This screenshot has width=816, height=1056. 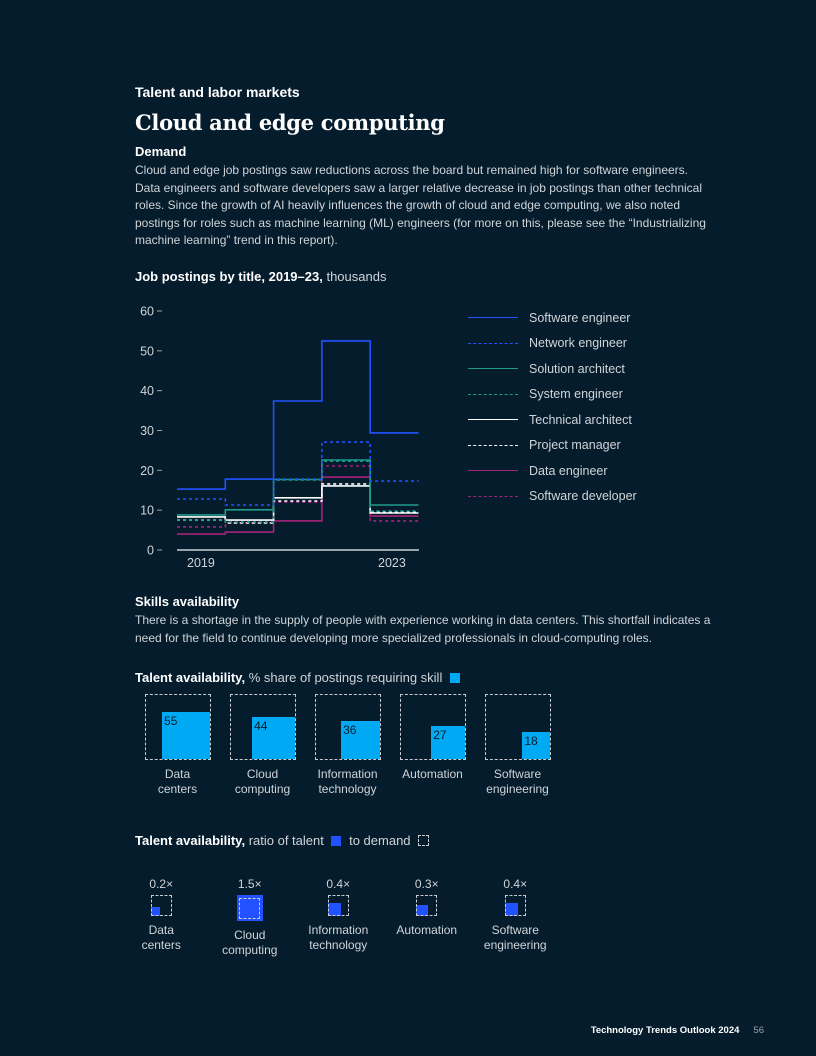 I want to click on series-line-network-engineer, so click(x=298, y=473).